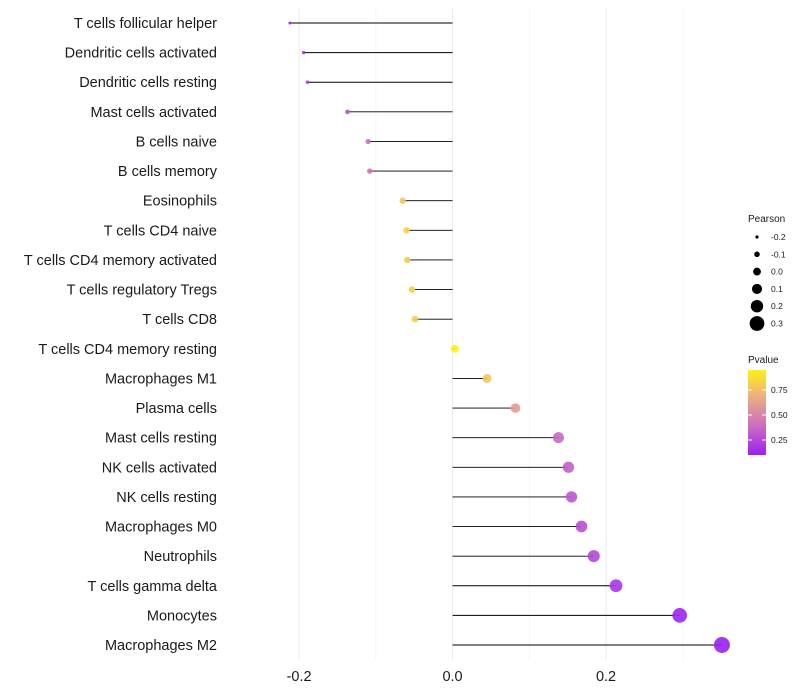 The height and width of the screenshot is (700, 800). I want to click on y-tick-label: Macrophages M0, so click(161, 528).